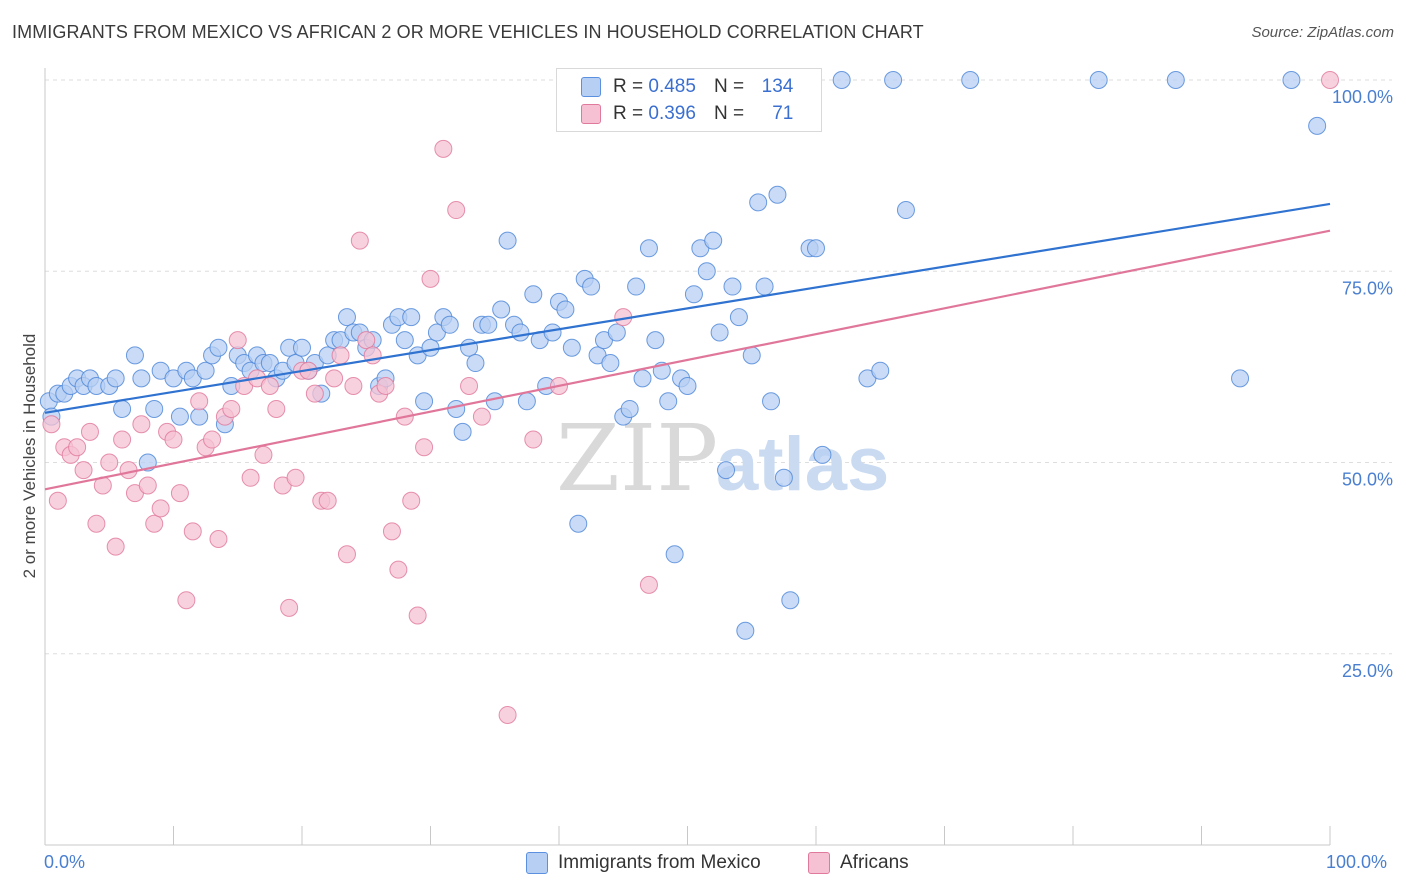 The height and width of the screenshot is (892, 1406). Describe the element at coordinates (689, 100) in the screenshot. I see `stats-legend: R = 0.485 N = 134 R = 0.396 N = 71` at that location.